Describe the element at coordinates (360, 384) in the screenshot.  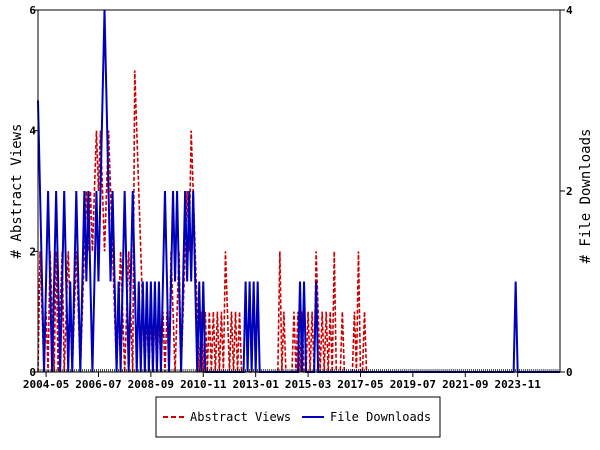
I see `x-tick-label: 2017-05` at that location.